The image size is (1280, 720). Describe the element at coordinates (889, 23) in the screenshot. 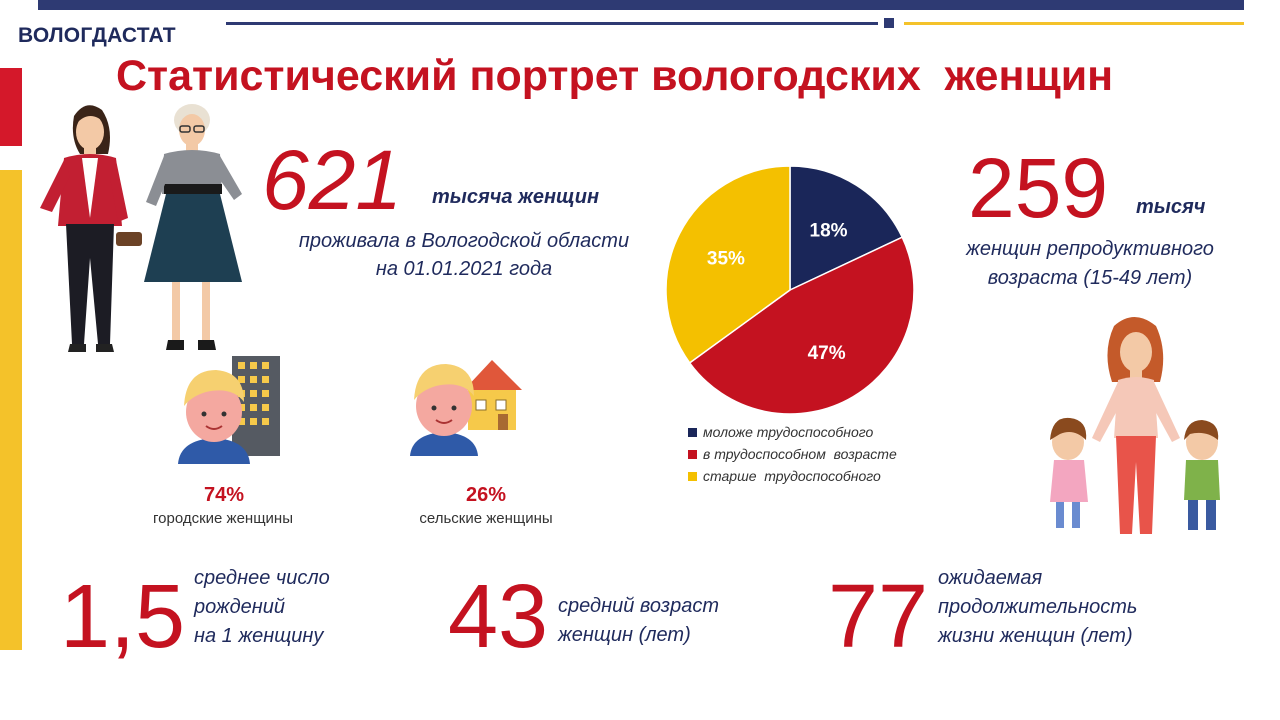

I see `header-square` at that location.